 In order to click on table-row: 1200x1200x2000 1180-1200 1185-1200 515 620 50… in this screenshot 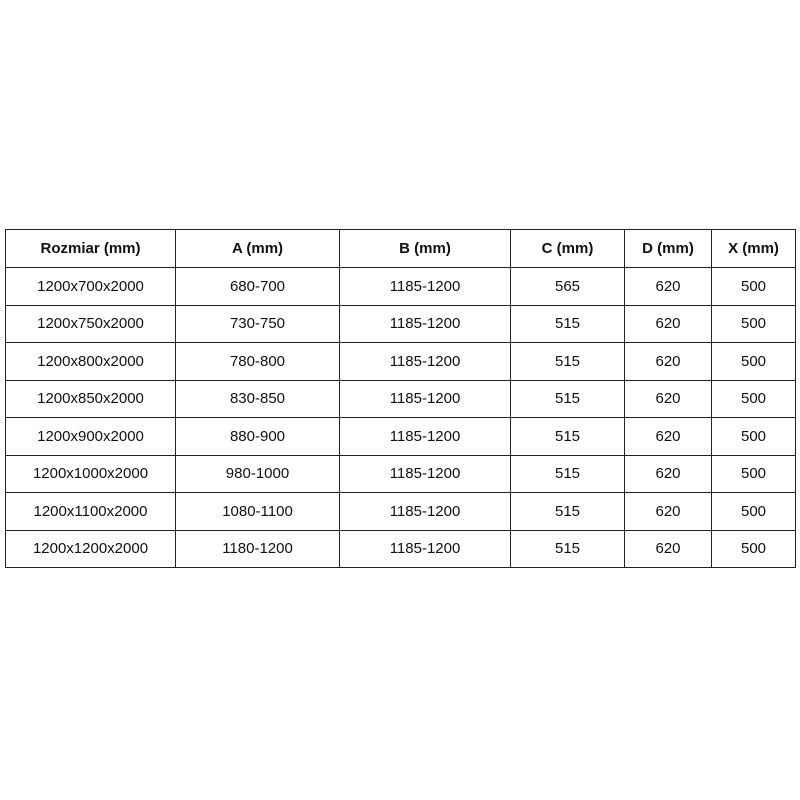, I will do `click(400, 548)`.